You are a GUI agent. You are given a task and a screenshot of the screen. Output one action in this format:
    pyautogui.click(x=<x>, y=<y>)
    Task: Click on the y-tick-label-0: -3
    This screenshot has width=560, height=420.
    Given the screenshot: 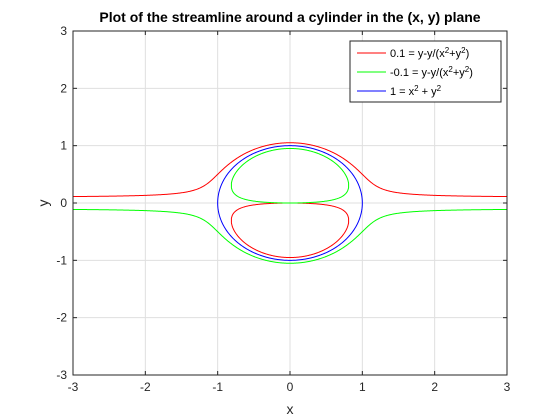 What is the action you would take?
    pyautogui.click(x=61, y=375)
    